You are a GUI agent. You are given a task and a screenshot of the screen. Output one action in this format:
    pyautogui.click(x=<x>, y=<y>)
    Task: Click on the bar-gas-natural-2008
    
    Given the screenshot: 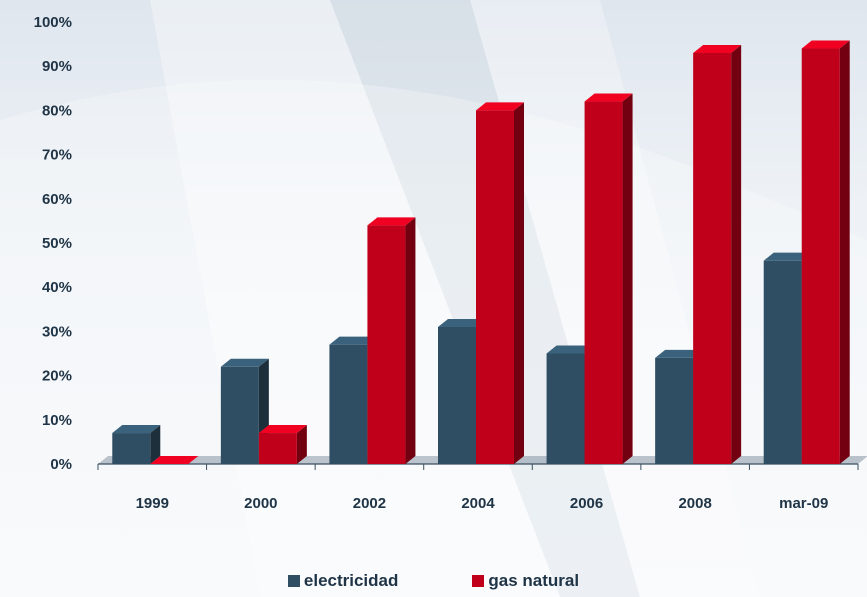 What is the action you would take?
    pyautogui.click(x=717, y=254)
    